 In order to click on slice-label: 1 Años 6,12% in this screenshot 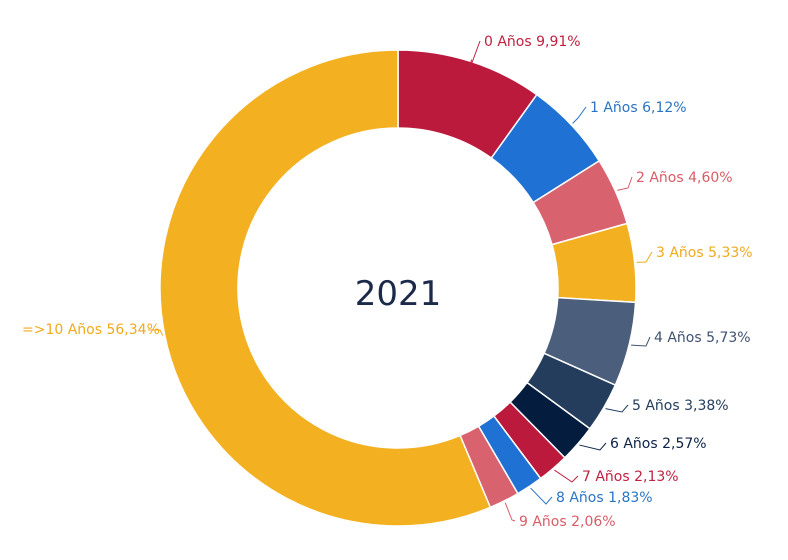, I will do `click(638, 108)`.